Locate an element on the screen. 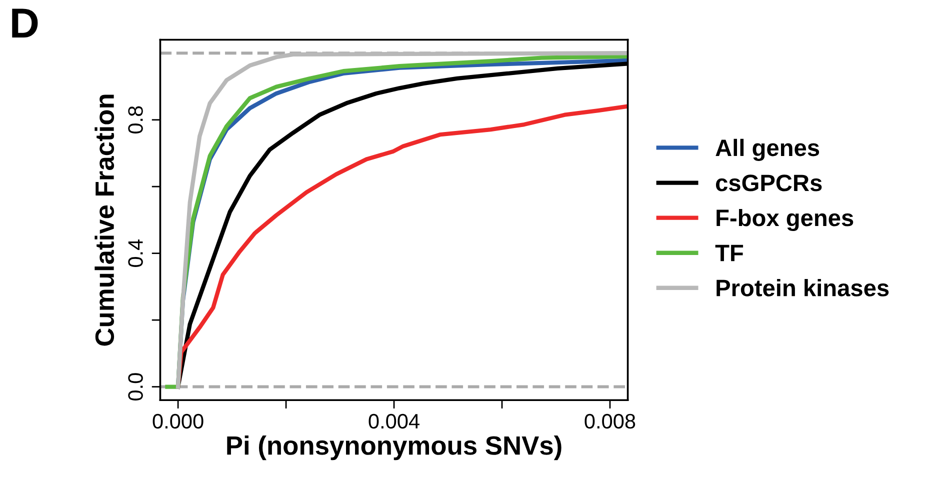 Image resolution: width=937 pixels, height=485 pixels. legend-label: Protein kinases is located at coordinates (802, 287).